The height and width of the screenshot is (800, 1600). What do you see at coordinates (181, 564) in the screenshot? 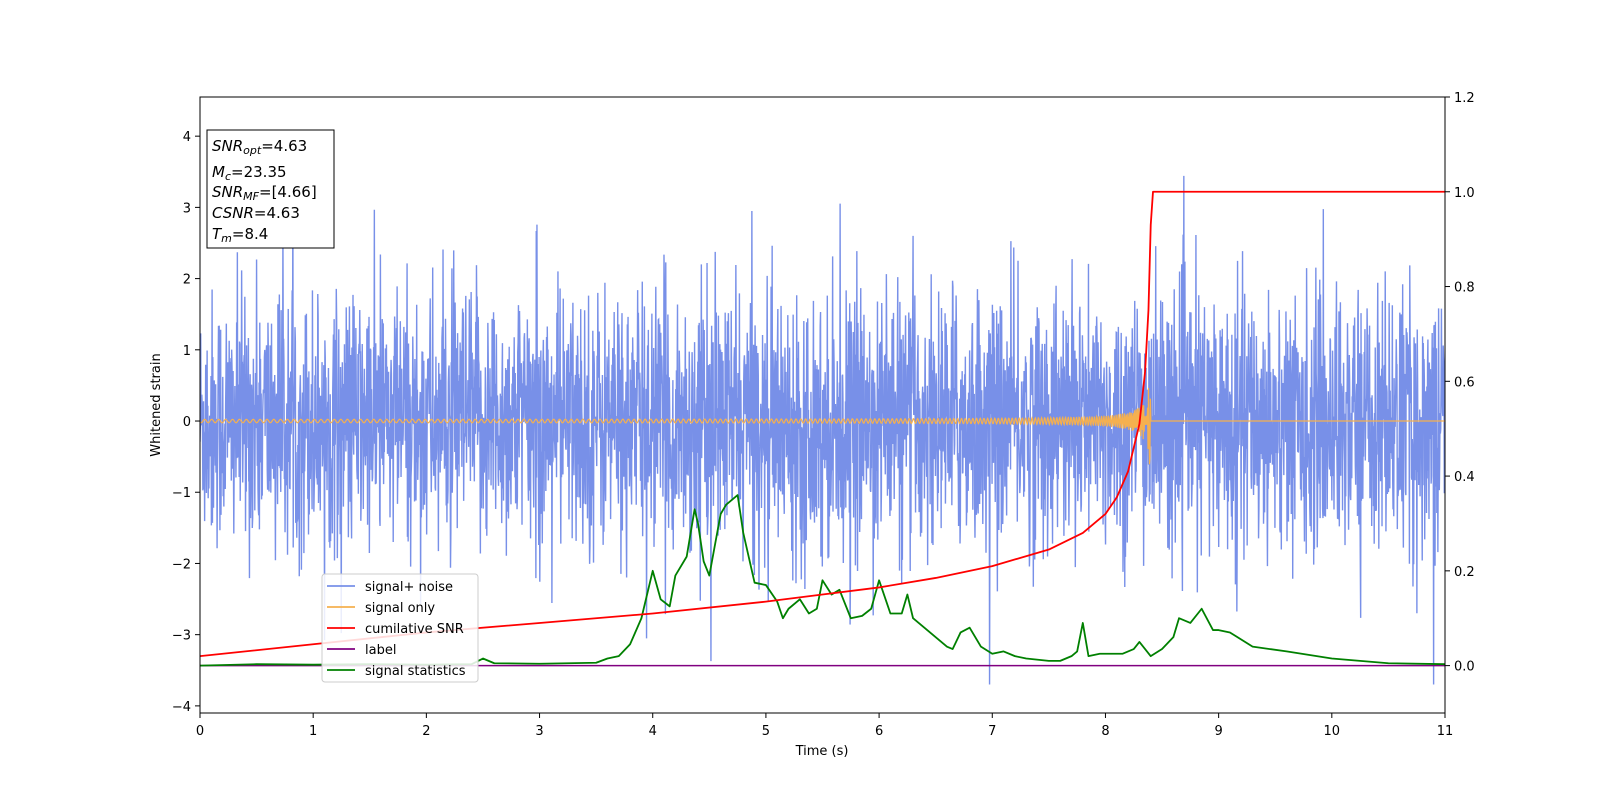
I see `y-left-tick-label: −2` at bounding box center [181, 564].